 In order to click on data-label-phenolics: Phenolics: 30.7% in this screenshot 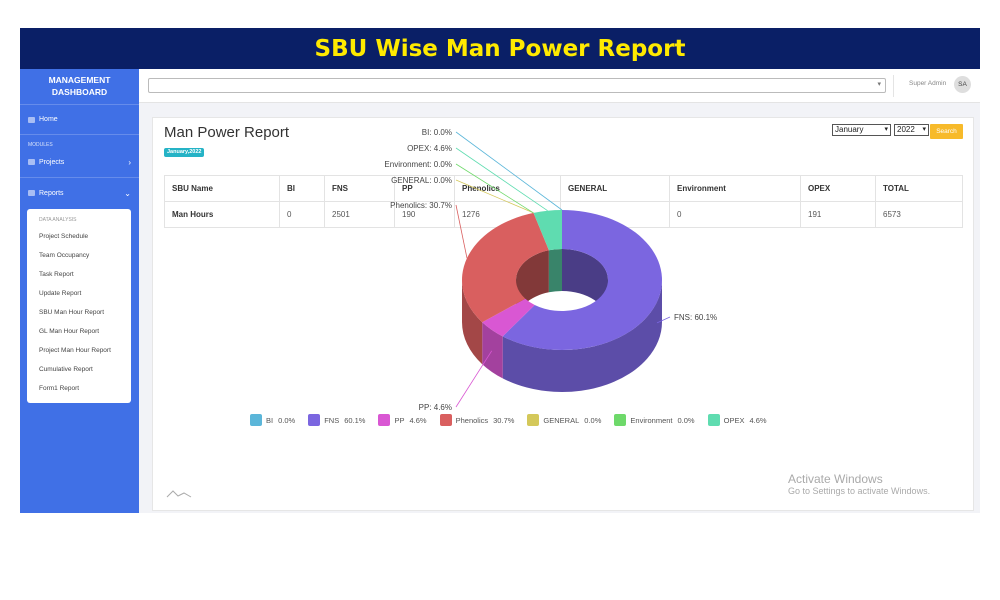, I will do `click(421, 205)`.